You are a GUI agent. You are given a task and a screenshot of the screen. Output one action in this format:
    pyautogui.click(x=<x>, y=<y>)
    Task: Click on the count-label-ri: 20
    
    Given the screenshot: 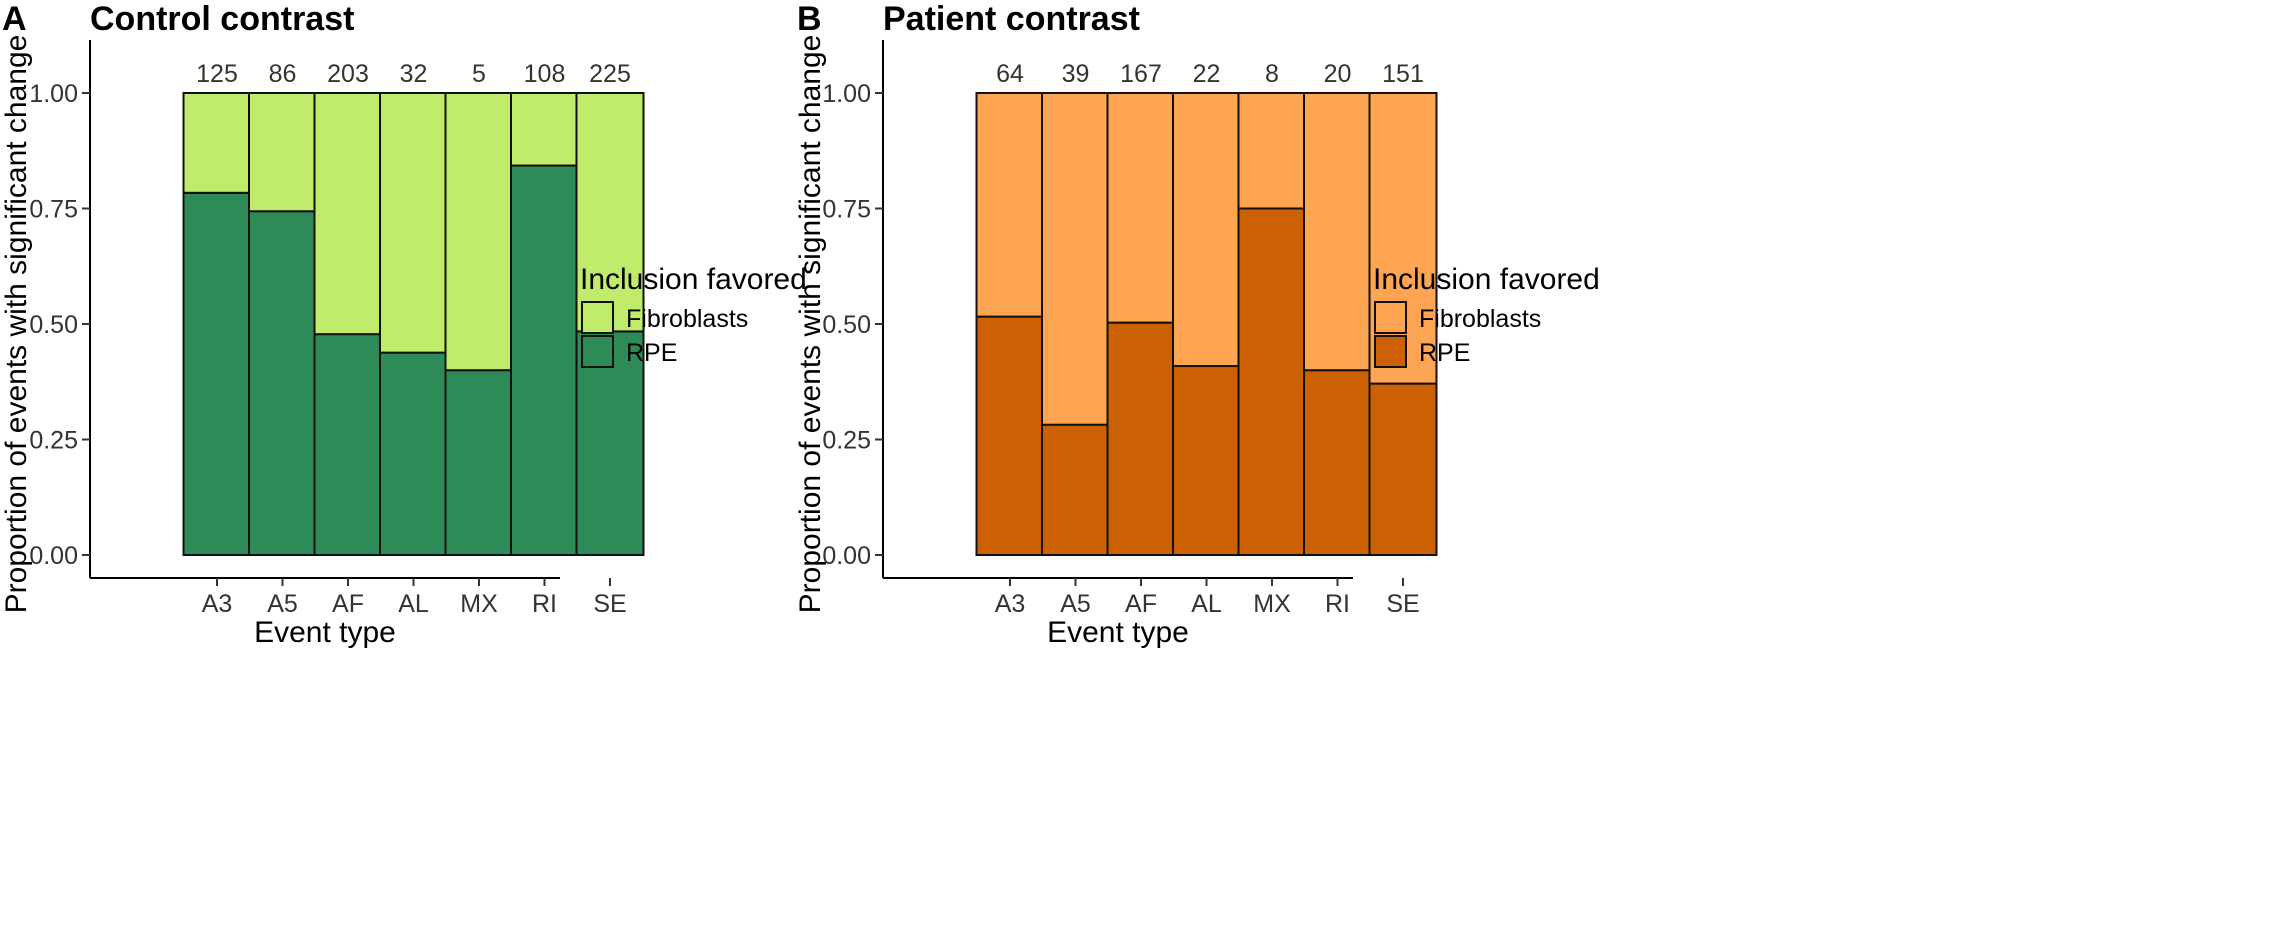 What is the action you would take?
    pyautogui.click(x=1338, y=74)
    